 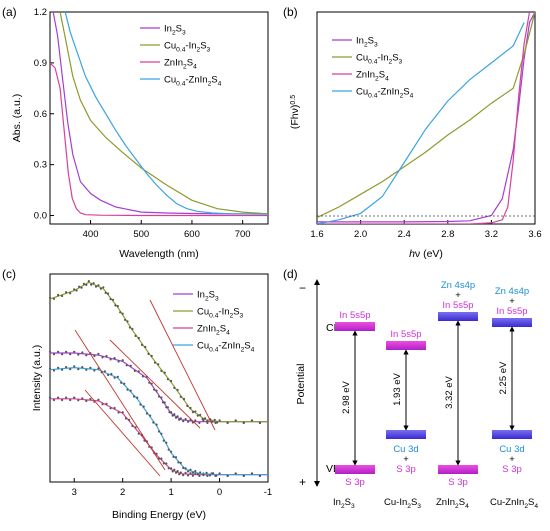 I want to click on legend-entry: Cu0.4​-ZnIn2​S4​, so click(x=385, y=93).